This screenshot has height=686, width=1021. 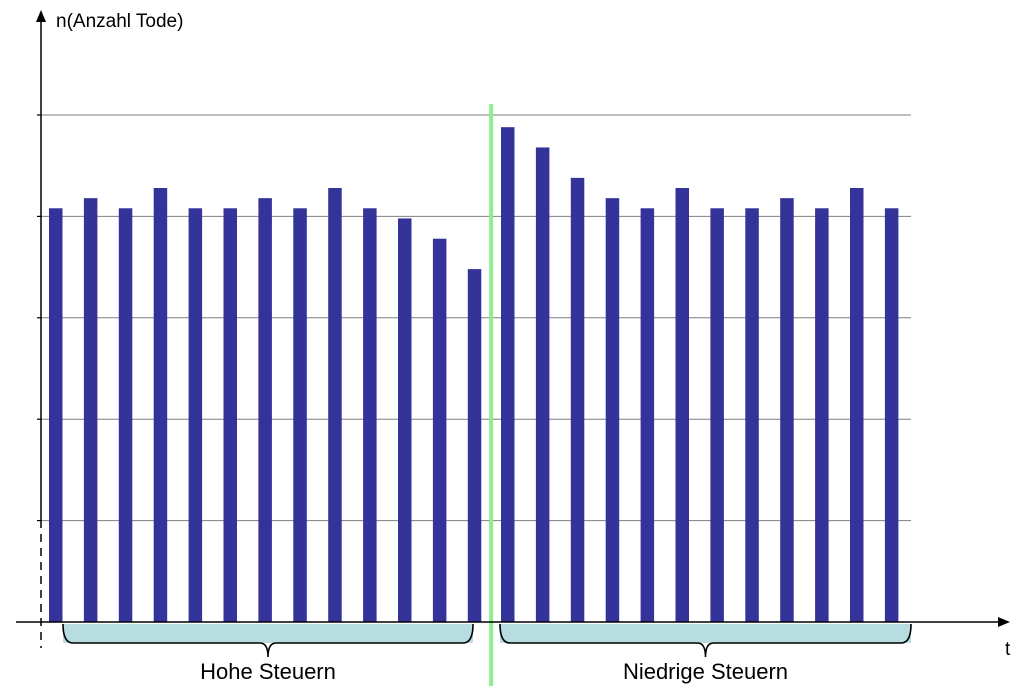 What do you see at coordinates (487, 640) in the screenshot?
I see `group-brackets` at bounding box center [487, 640].